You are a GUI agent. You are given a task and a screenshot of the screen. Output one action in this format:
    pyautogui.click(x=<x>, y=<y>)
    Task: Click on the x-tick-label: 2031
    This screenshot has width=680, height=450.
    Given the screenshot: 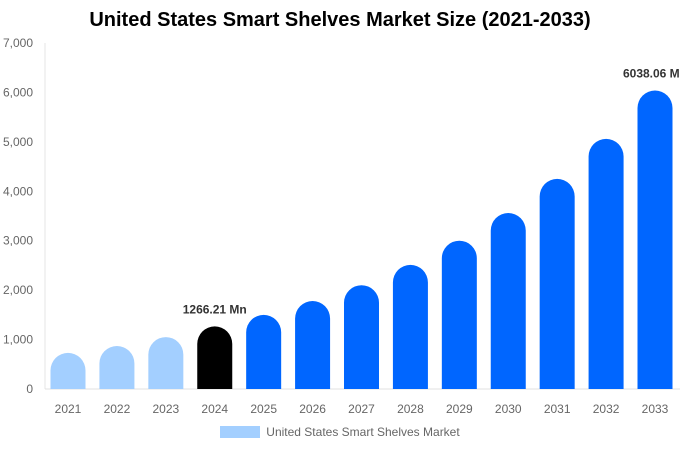 What is the action you would take?
    pyautogui.click(x=557, y=409)
    